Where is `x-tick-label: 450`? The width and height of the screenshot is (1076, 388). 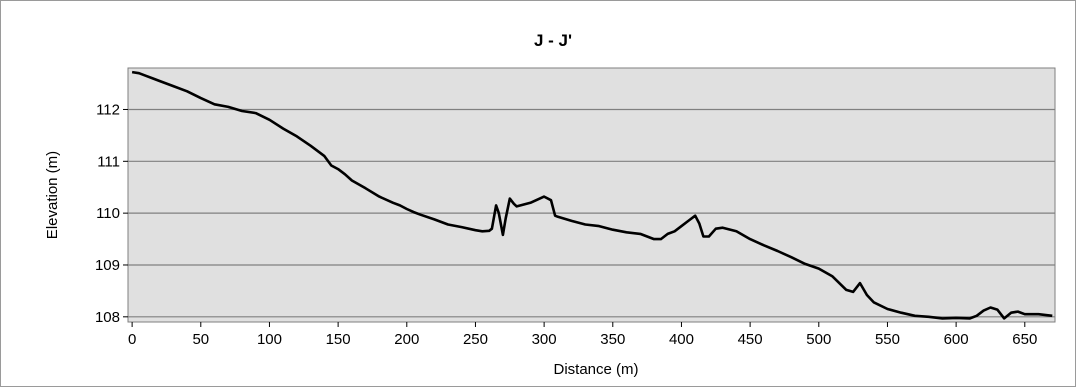
x-tick-label: 450 is located at coordinates (750, 339).